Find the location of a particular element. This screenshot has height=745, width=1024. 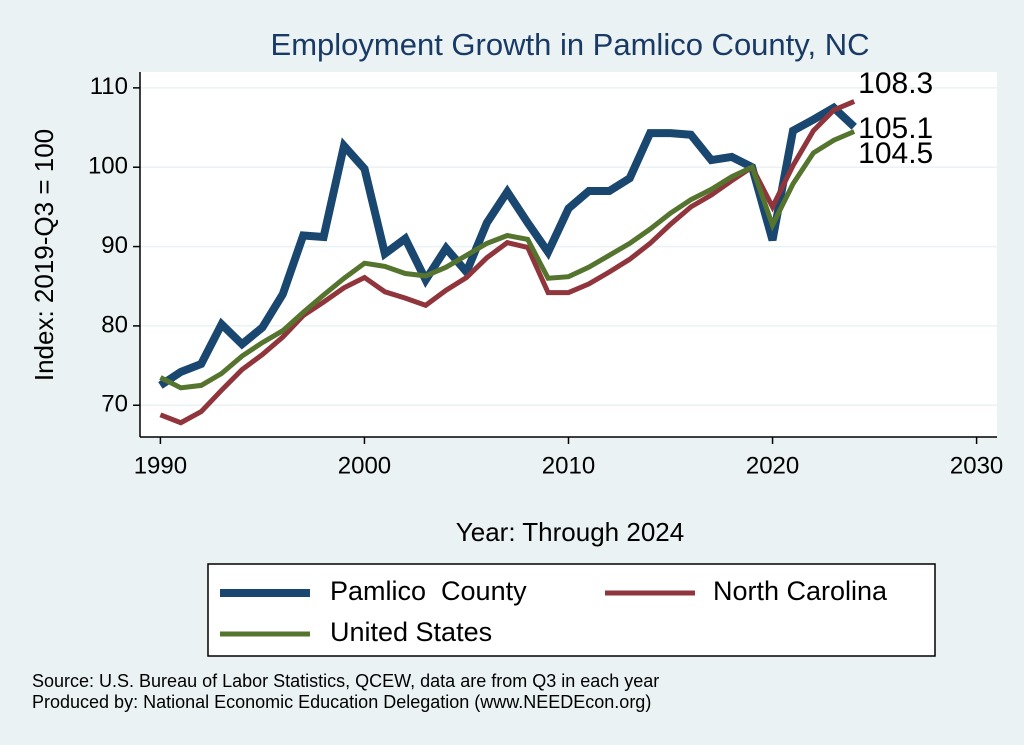

x-tick-label: 2020 is located at coordinates (772, 465).